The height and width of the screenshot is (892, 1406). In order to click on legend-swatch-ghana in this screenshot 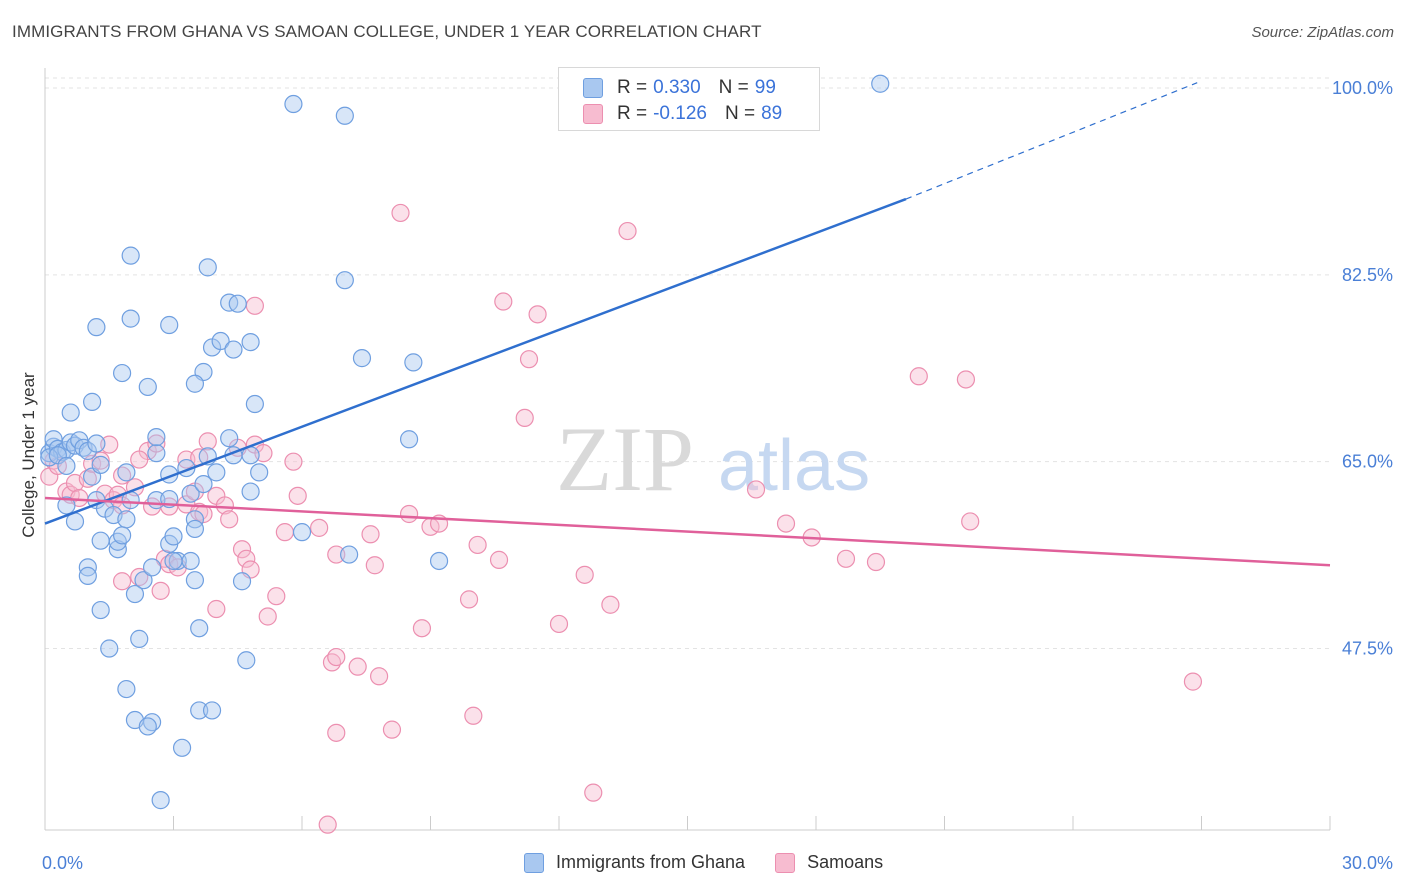, I will do `click(593, 88)`.